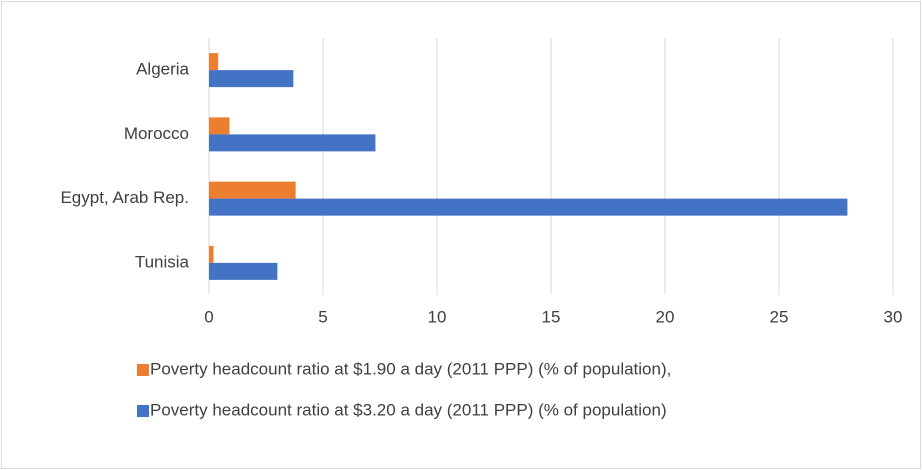  Describe the element at coordinates (437, 316) in the screenshot. I see `x-tick-label: 10` at that location.